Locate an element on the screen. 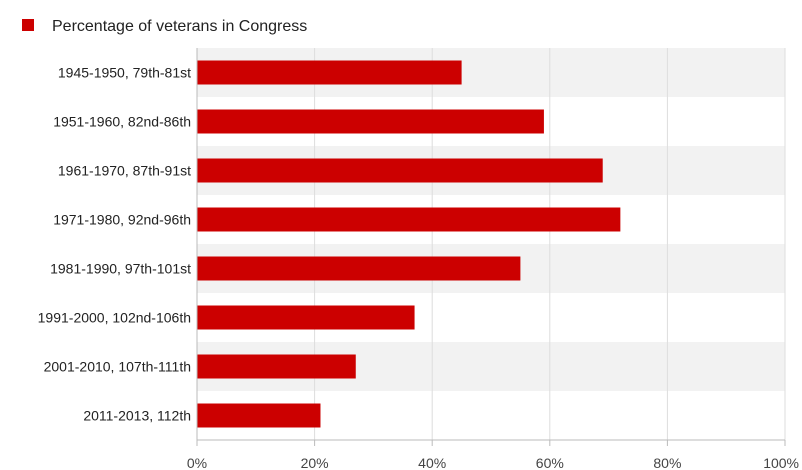 Image resolution: width=802 pixels, height=470 pixels. x-tick-label: 60% is located at coordinates (550, 462).